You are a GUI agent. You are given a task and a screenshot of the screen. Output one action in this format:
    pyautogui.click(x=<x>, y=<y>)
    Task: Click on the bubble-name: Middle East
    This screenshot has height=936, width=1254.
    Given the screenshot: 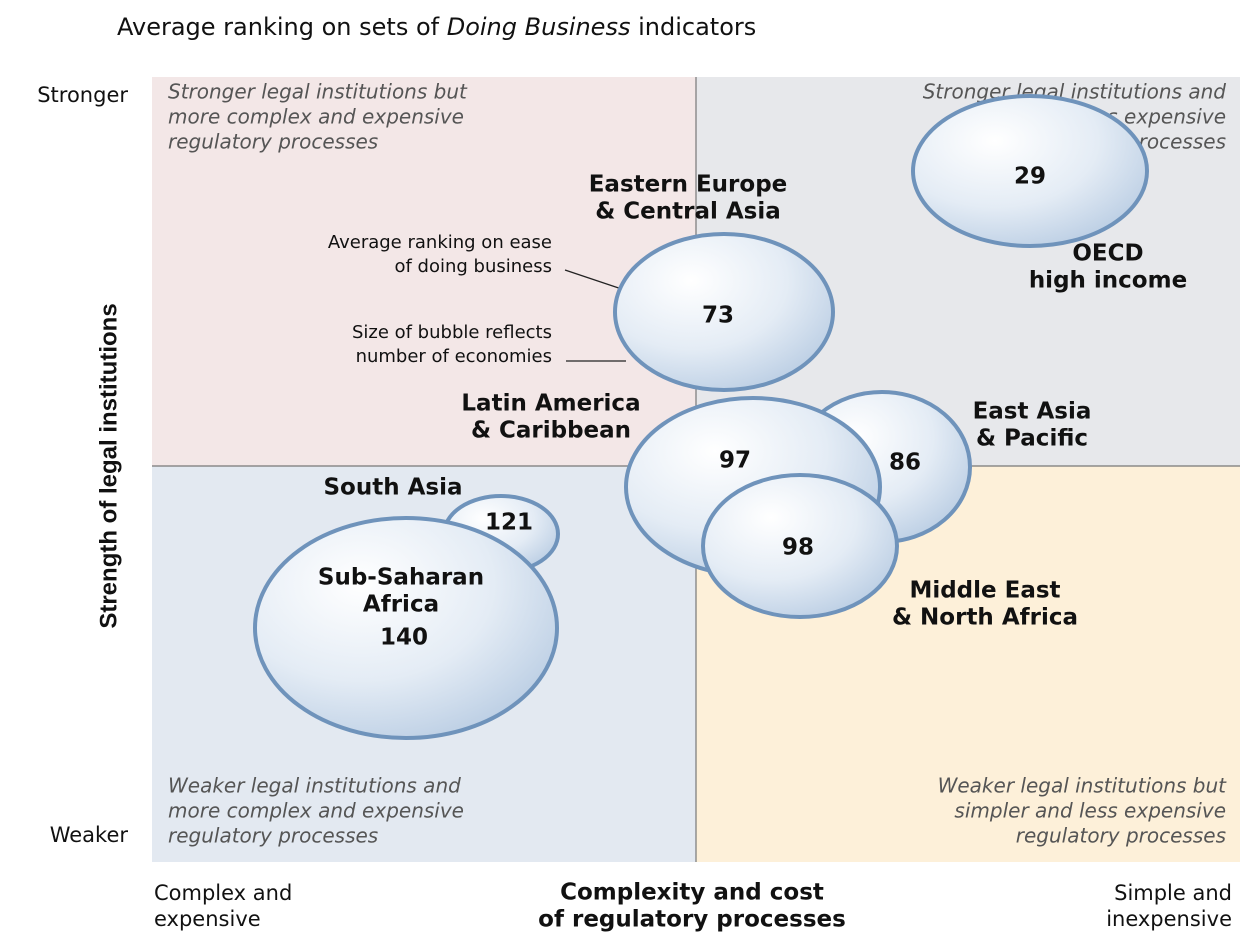 What is the action you would take?
    pyautogui.click(x=984, y=591)
    